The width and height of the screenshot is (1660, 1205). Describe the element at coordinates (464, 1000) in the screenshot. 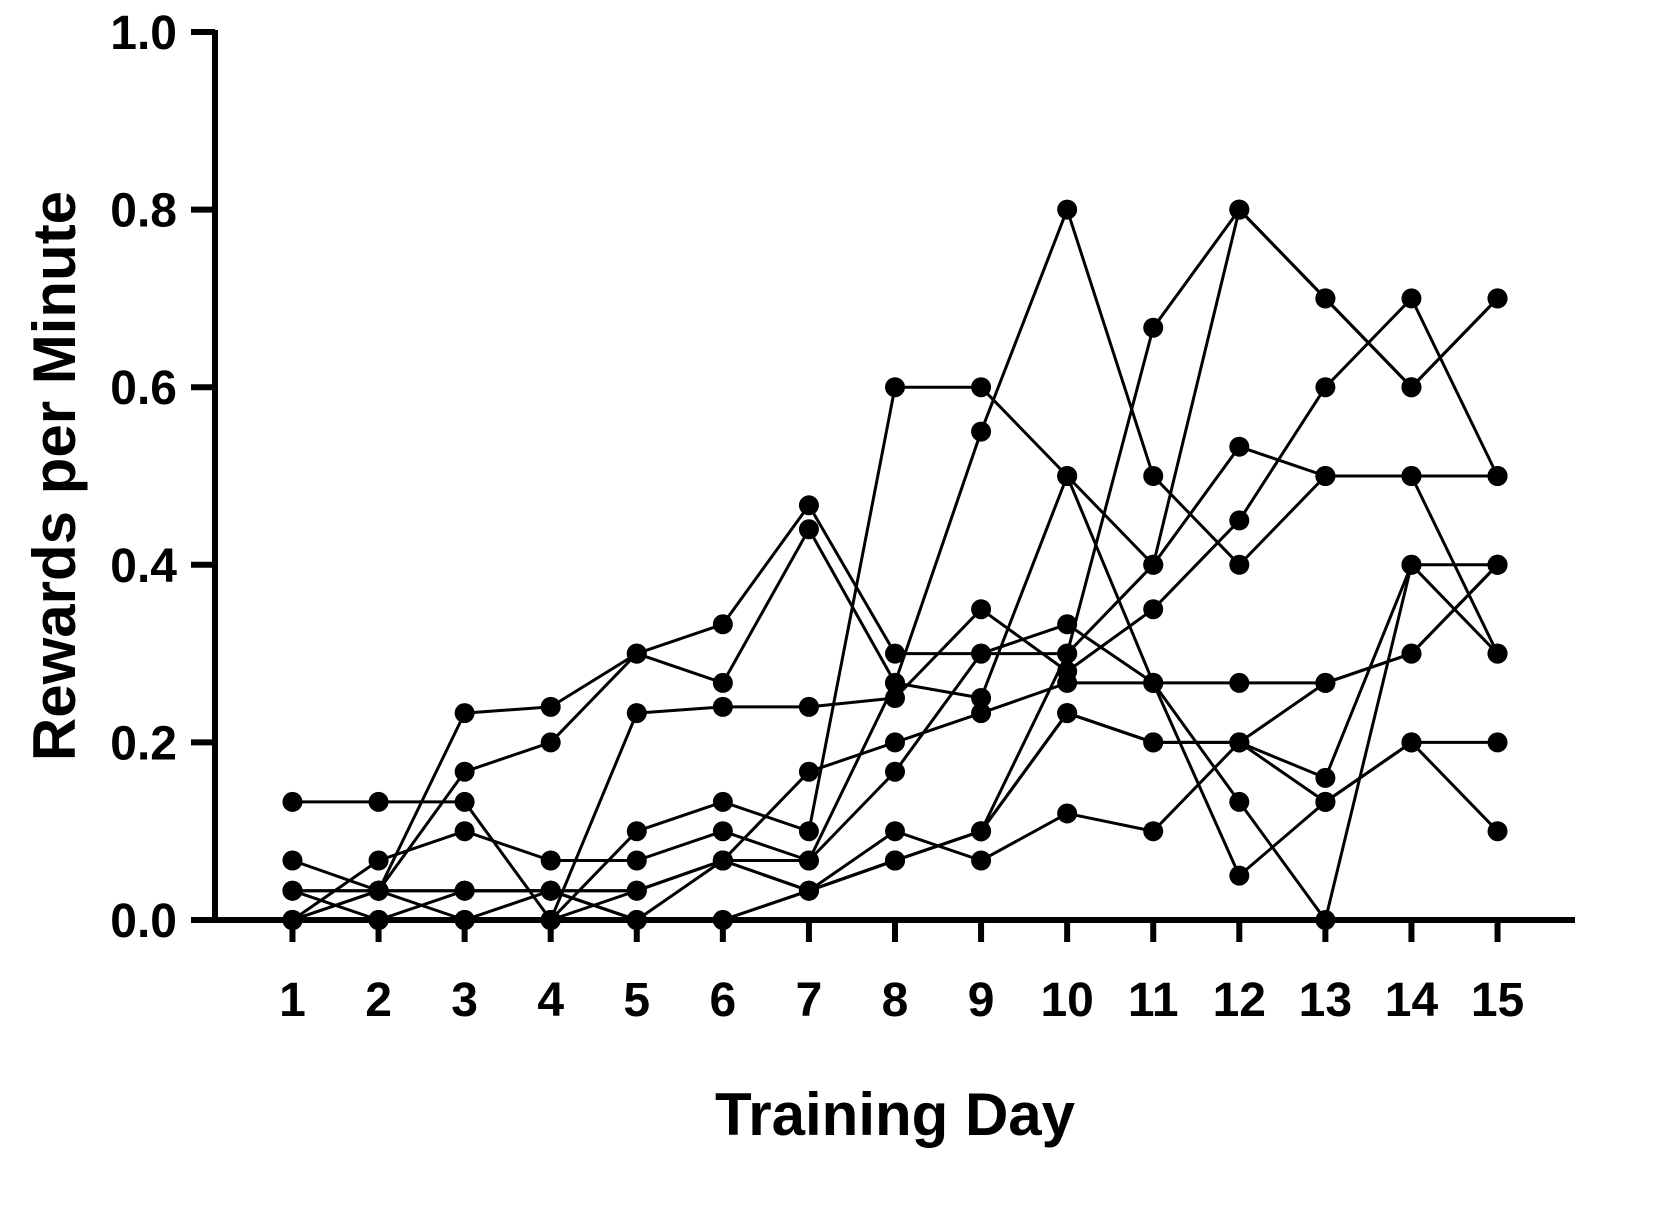

I see `x-tick-label: 3` at that location.